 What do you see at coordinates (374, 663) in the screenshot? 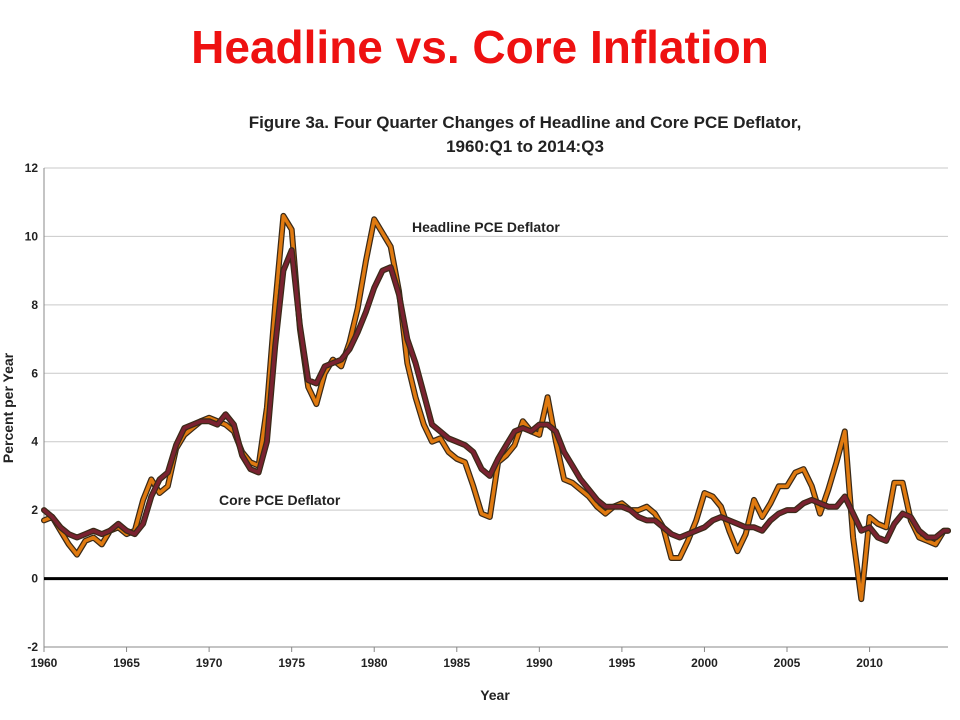
I see `x-tick-label: 1980` at bounding box center [374, 663].